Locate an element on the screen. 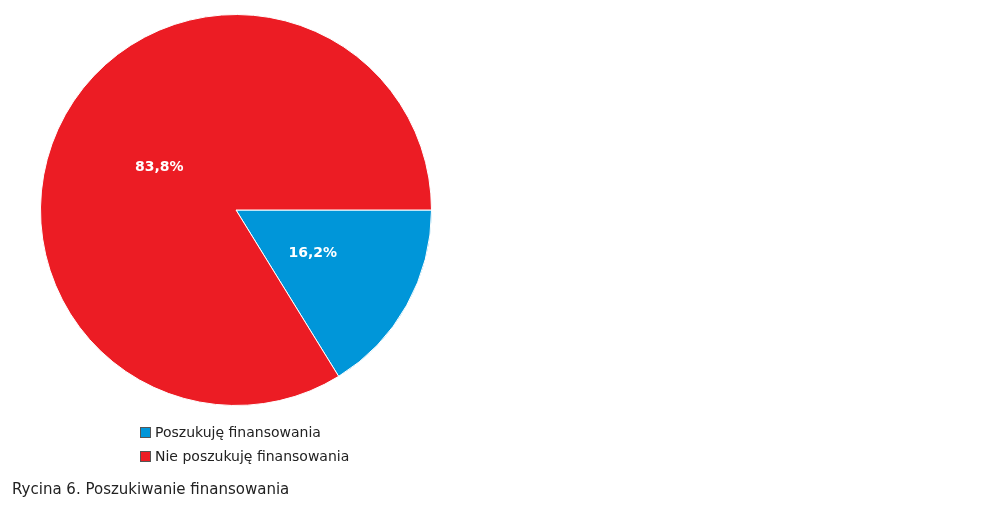 The width and height of the screenshot is (1001, 509). data-label: 16,2% is located at coordinates (313, 251).